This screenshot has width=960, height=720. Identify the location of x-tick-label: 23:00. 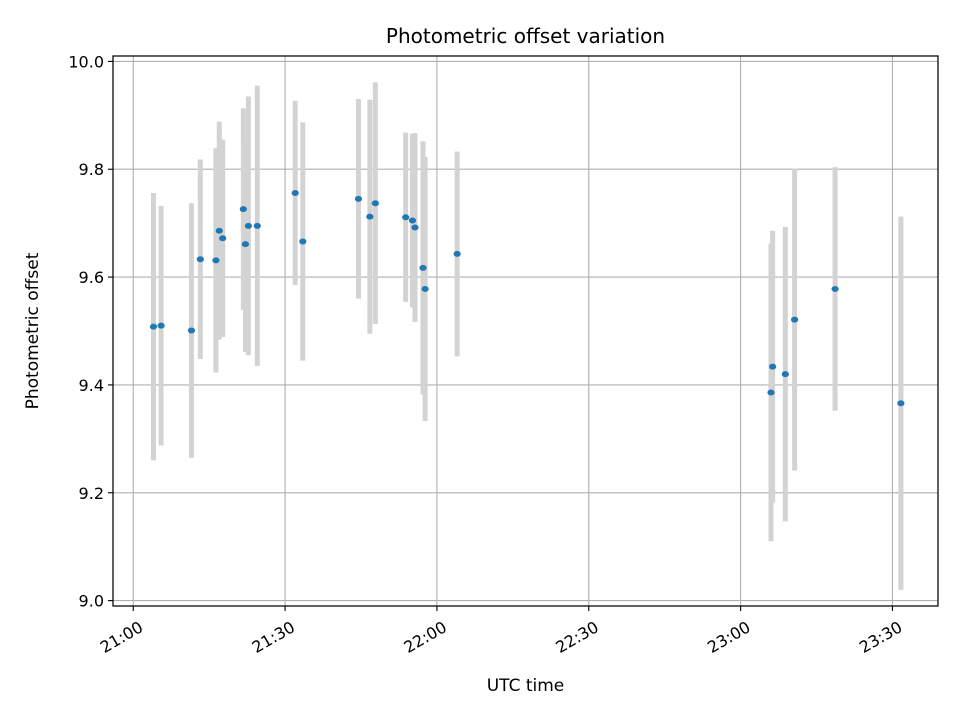
(728, 637).